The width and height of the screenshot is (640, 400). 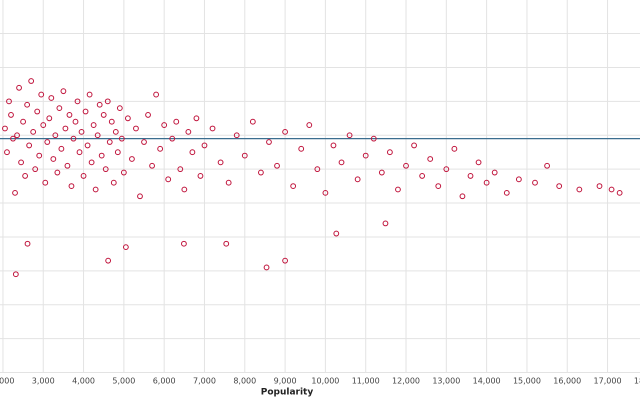 What do you see at coordinates (637, 381) in the screenshot?
I see `x-tick-label: 18,000` at bounding box center [637, 381].